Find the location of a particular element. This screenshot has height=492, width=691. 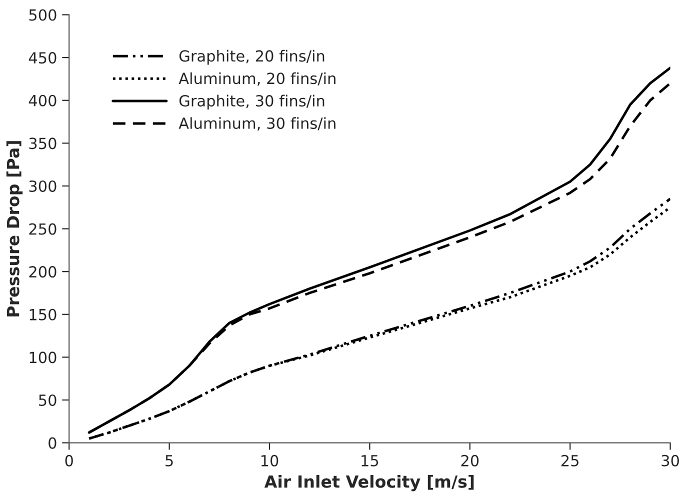

y-tick-label: 450 is located at coordinates (42, 58).